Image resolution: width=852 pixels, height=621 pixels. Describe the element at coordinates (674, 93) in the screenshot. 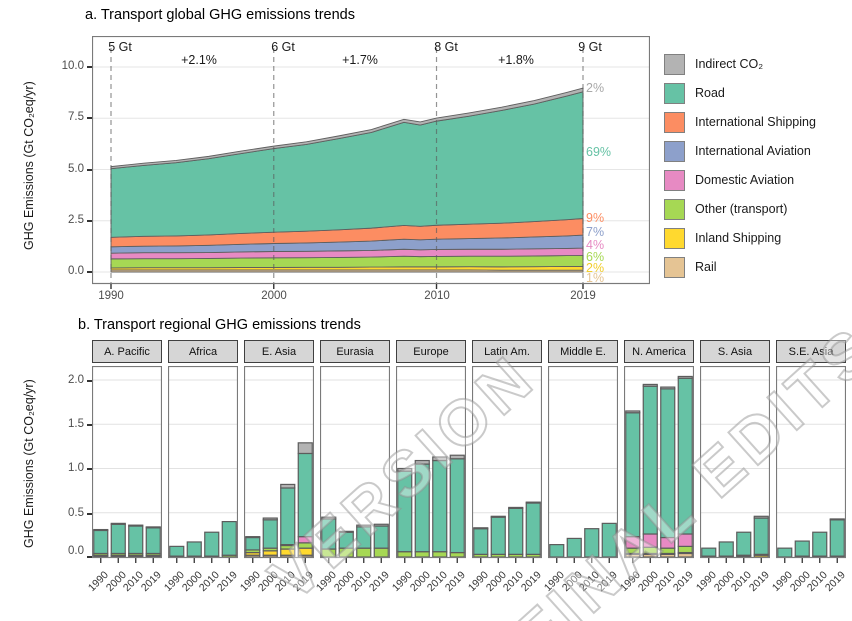

I see `legend-swatch-road` at that location.